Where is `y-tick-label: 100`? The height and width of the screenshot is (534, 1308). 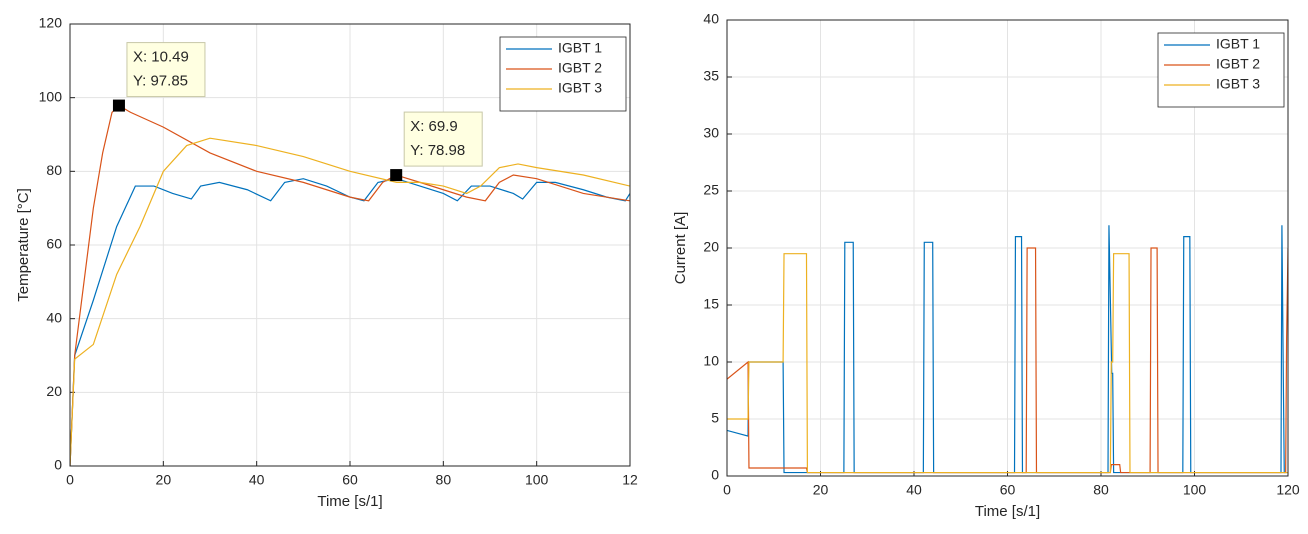 y-tick-label: 100 is located at coordinates (51, 96).